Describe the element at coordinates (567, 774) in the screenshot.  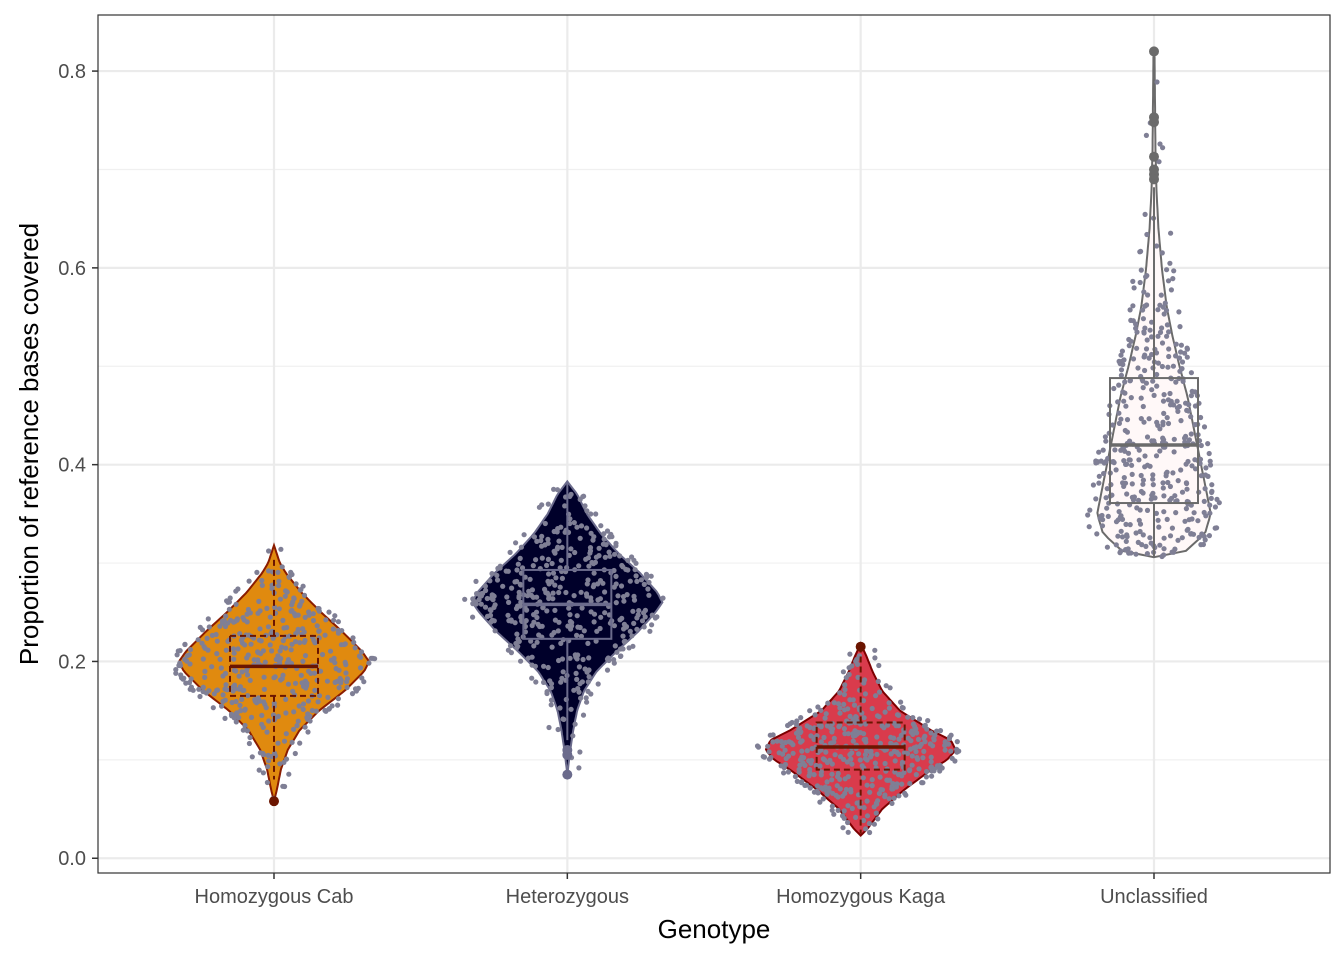
I see `outlier-point` at that location.